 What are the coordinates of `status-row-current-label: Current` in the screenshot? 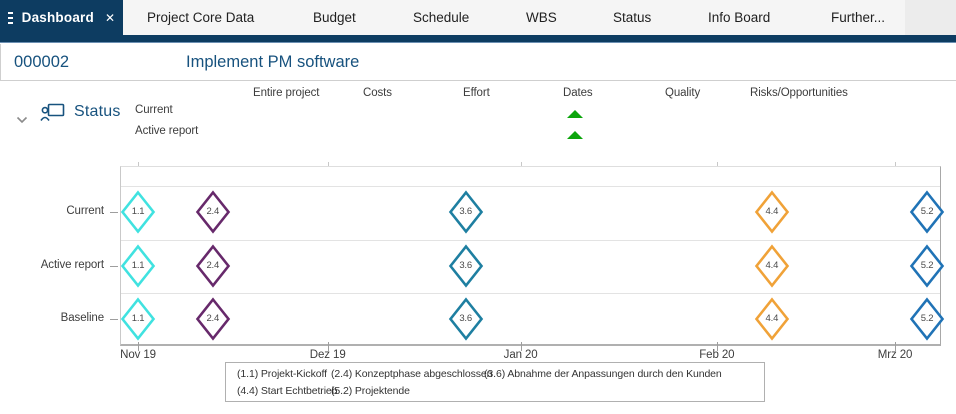 It's located at (154, 110).